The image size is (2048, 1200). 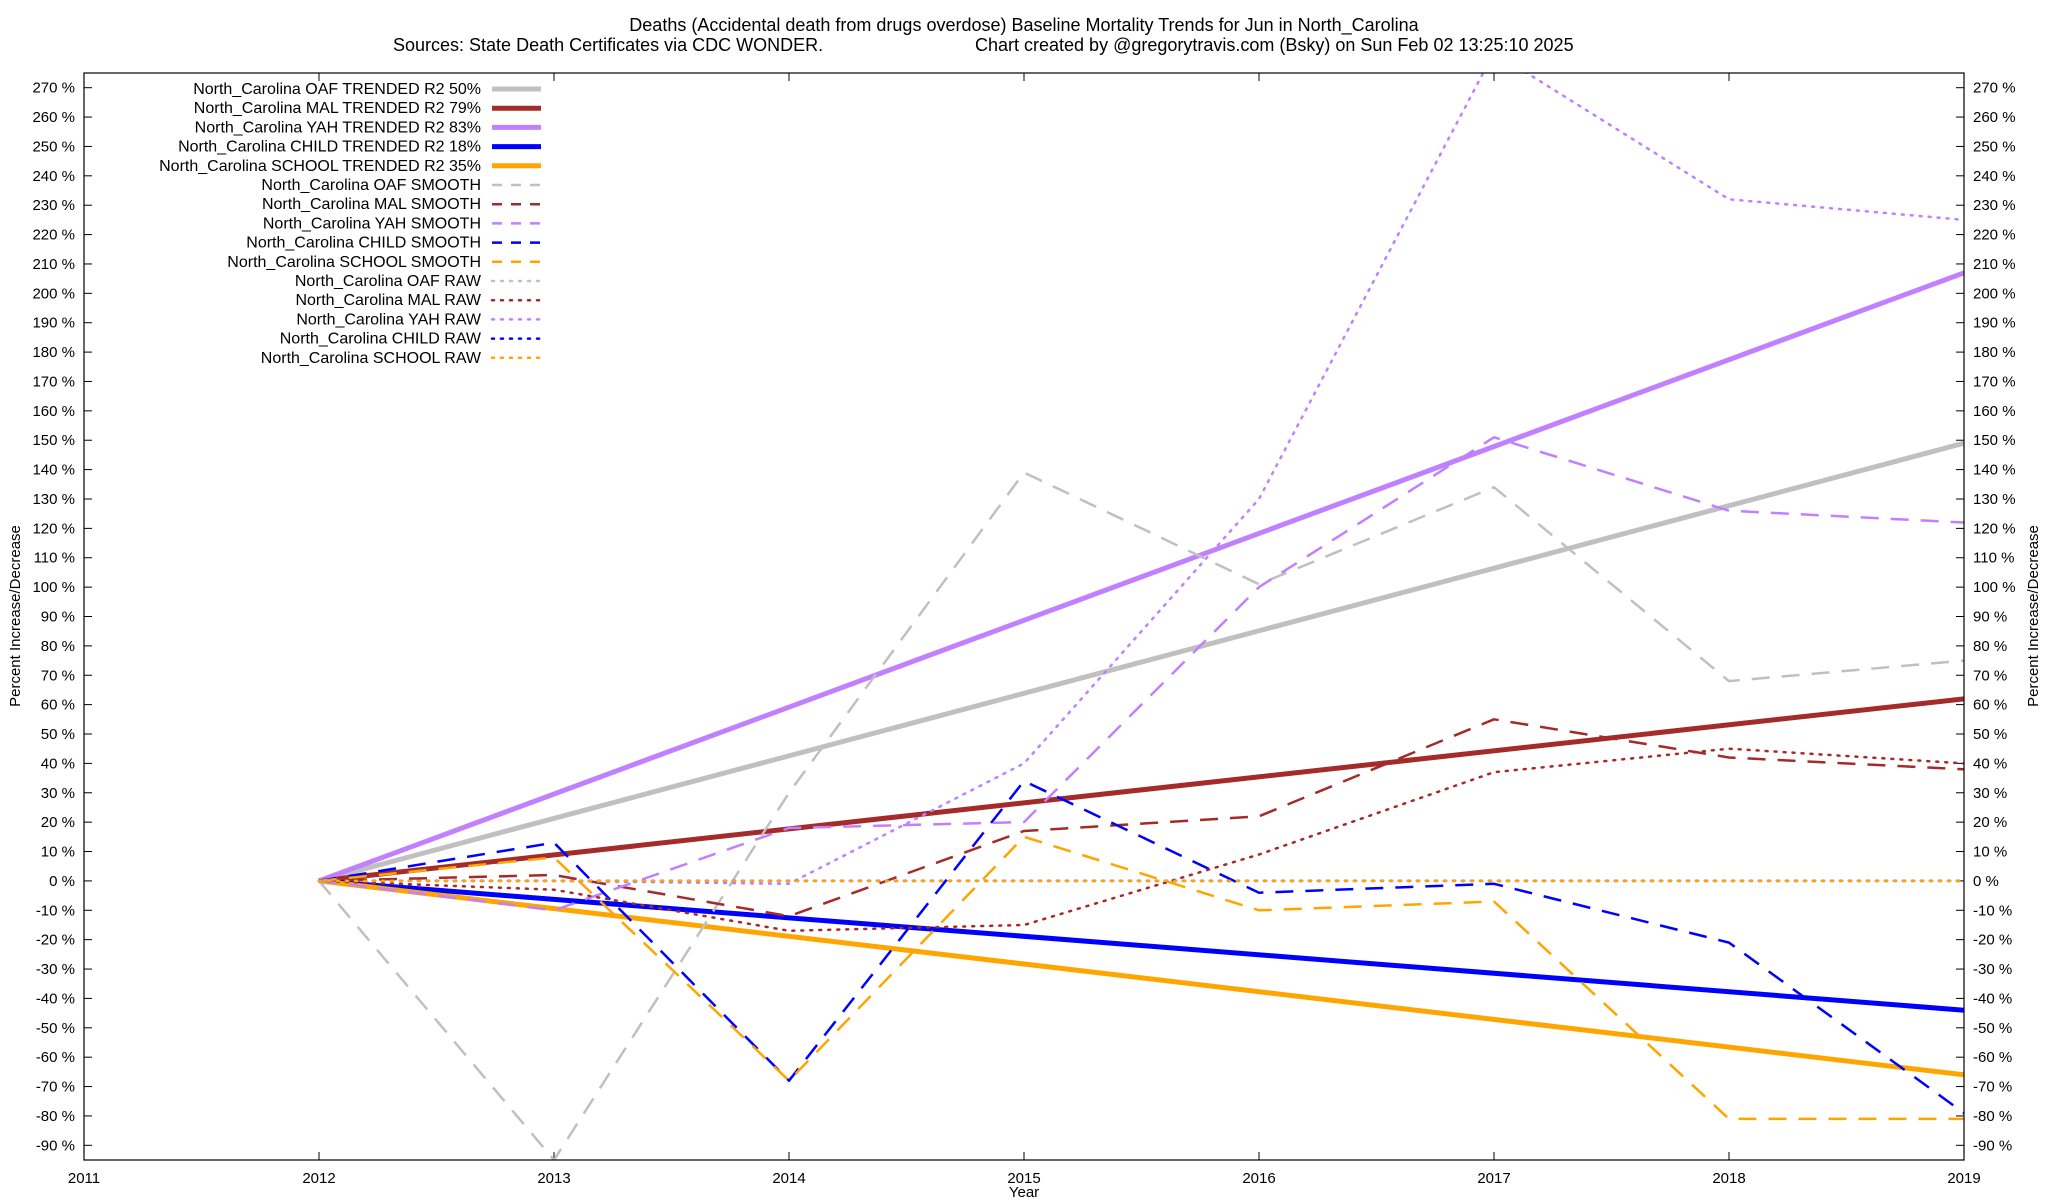 What do you see at coordinates (337, 89) in the screenshot?
I see `legend-label: North_Carolina OAF TRENDED R2 50%` at bounding box center [337, 89].